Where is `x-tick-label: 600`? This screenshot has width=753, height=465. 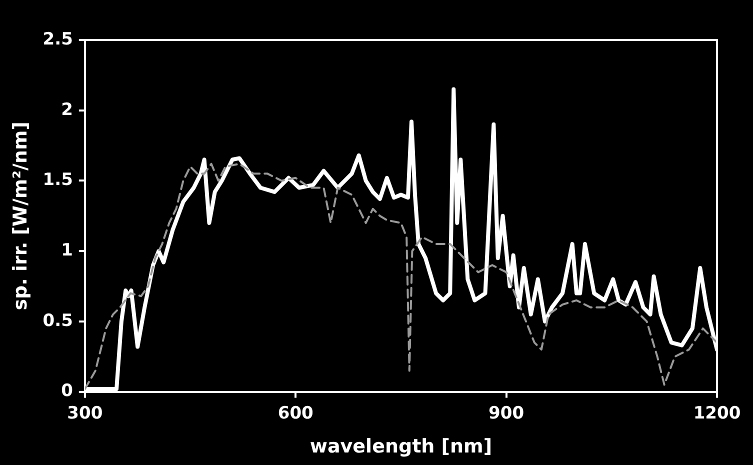 x-tick-label: 600 is located at coordinates (296, 413).